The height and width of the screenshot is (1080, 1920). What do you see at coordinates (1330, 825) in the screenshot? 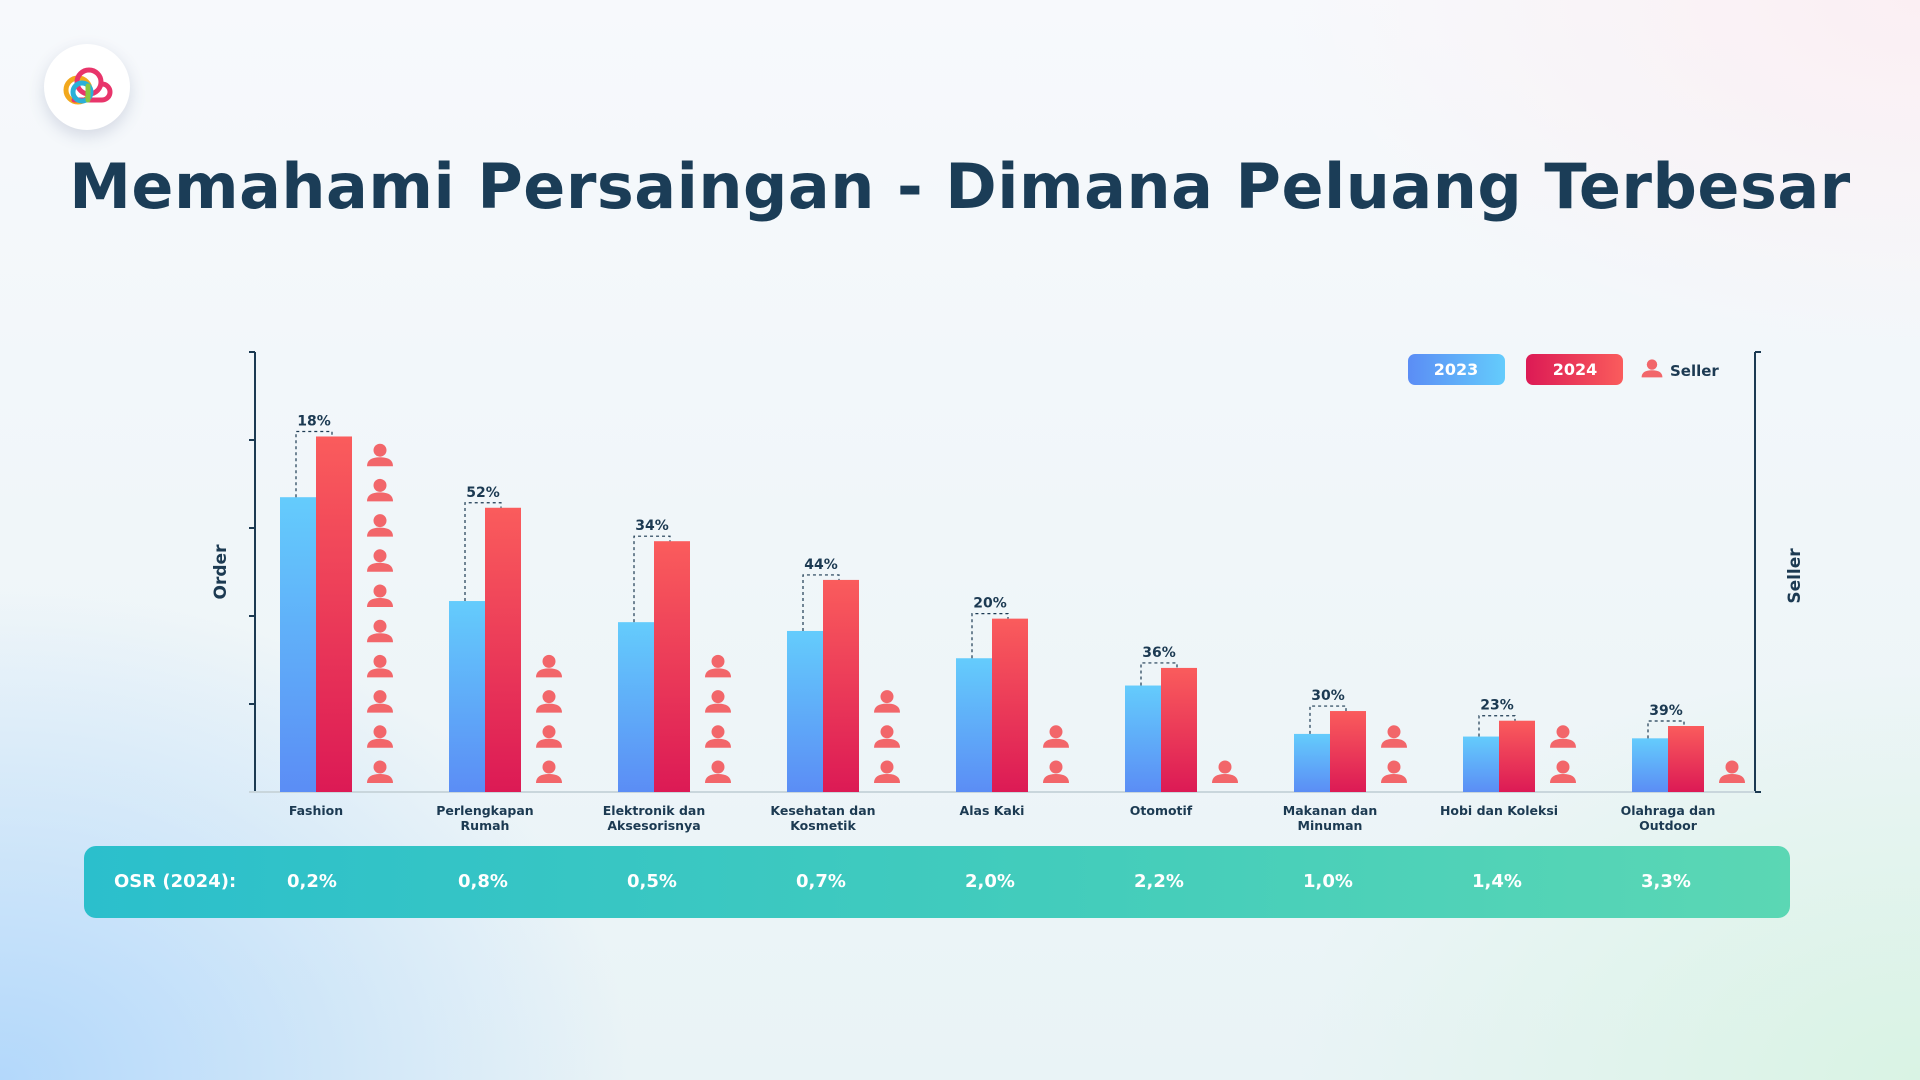
I see `x-tick-label: Minuman` at bounding box center [1330, 825].